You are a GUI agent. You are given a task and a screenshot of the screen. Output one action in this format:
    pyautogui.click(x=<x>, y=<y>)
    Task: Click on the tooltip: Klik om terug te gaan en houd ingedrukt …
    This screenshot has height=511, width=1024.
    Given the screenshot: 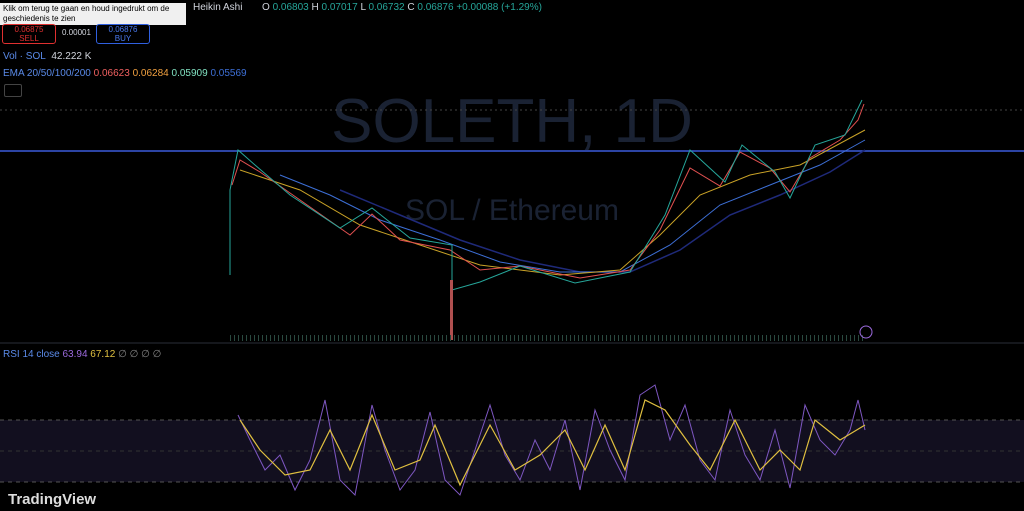 What is the action you would take?
    pyautogui.click(x=93, y=14)
    